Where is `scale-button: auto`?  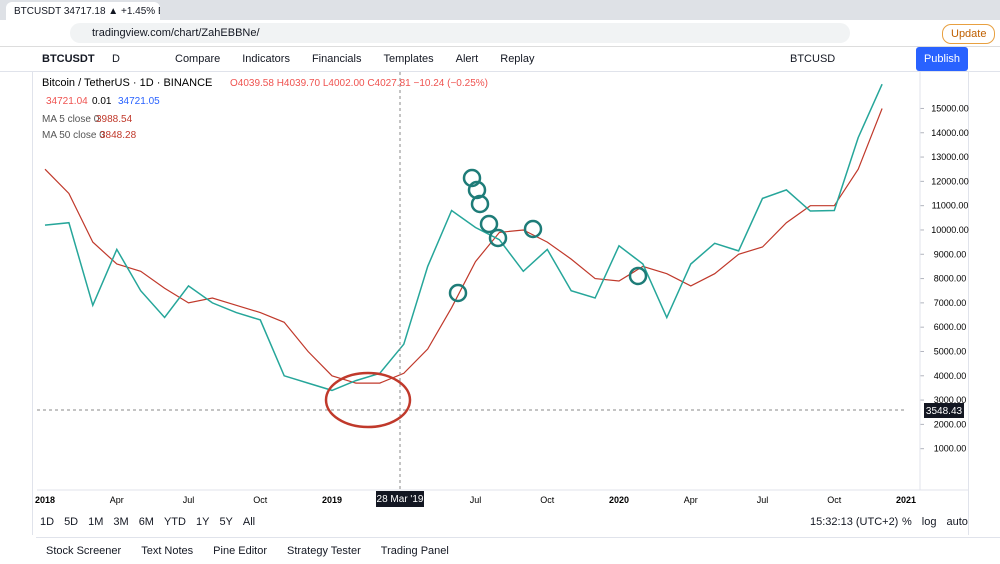 scale-button: auto is located at coordinates (957, 522).